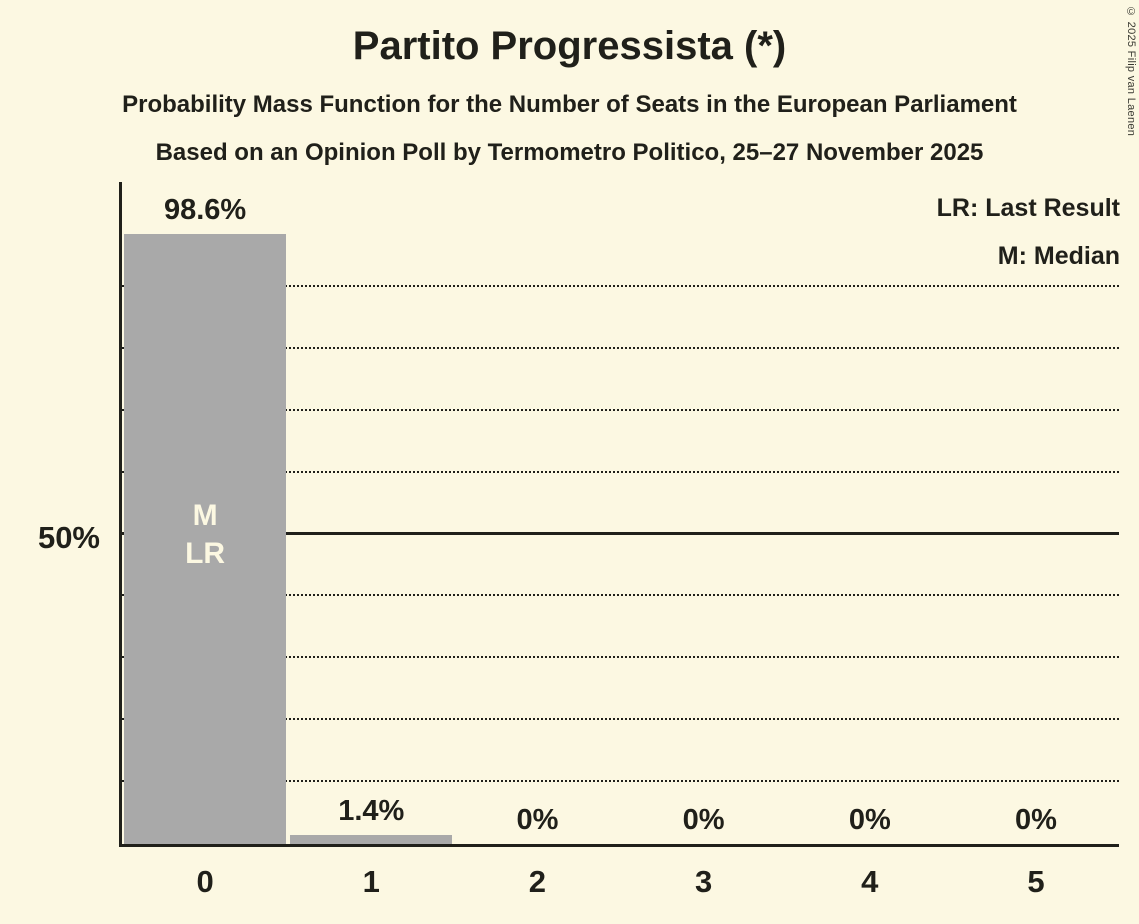 The height and width of the screenshot is (924, 1139). I want to click on gridline-20pct, so click(620, 719).